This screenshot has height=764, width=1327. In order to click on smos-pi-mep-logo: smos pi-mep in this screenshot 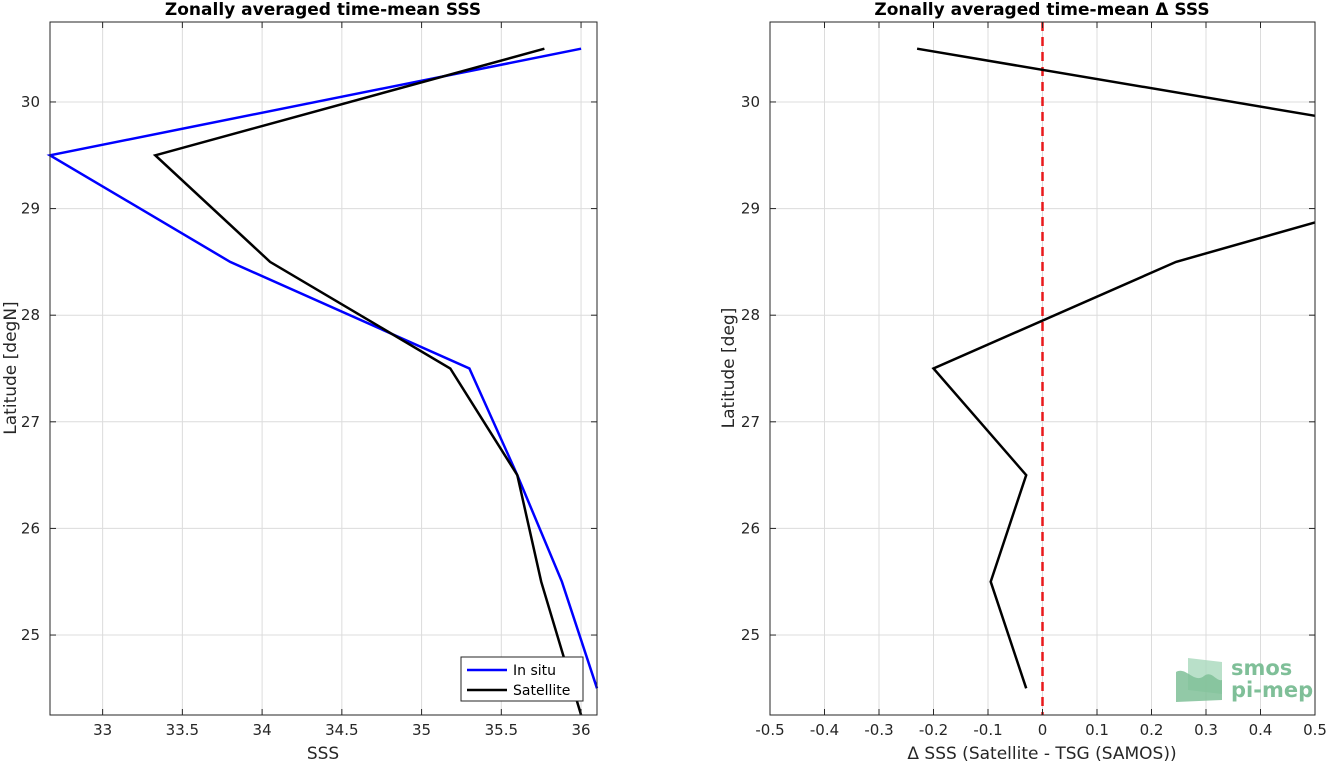, I will do `click(1244, 679)`.